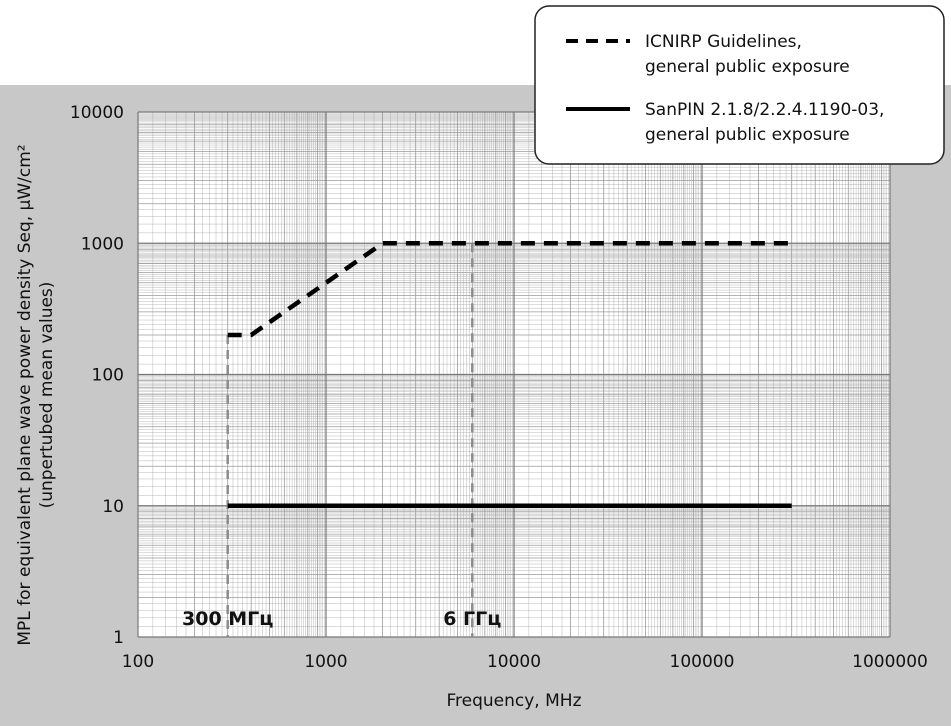 The width and height of the screenshot is (951, 726). Describe the element at coordinates (513, 701) in the screenshot. I see `x-axis-title: Frequency, MHz` at that location.